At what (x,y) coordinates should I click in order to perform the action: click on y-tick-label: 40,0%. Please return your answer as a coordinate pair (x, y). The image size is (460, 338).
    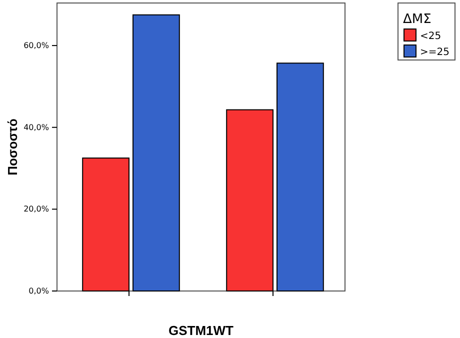
    Looking at the image, I should click on (37, 127).